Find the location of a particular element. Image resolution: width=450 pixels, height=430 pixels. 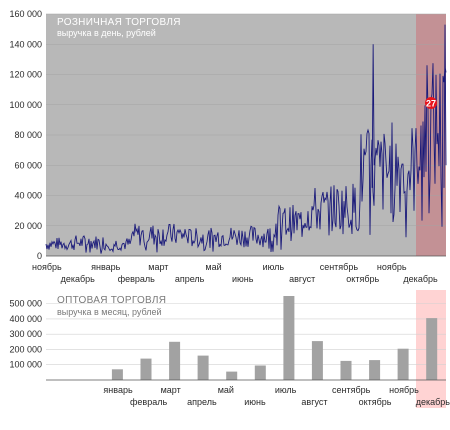

wholesale-bars is located at coordinates (274, 338).